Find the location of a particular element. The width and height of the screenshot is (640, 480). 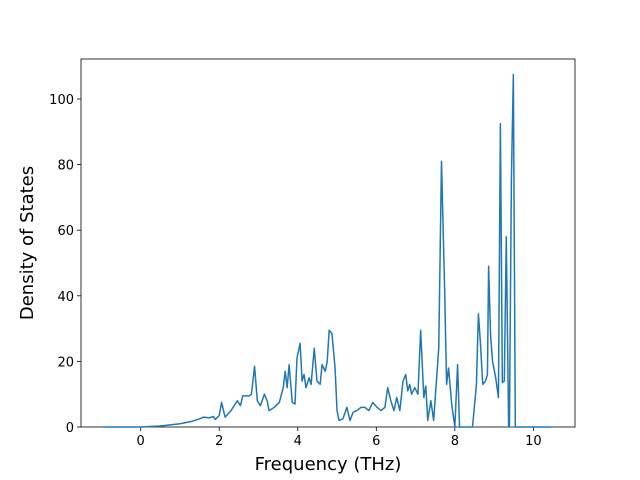

y-tick-label: 100 is located at coordinates (61, 100).